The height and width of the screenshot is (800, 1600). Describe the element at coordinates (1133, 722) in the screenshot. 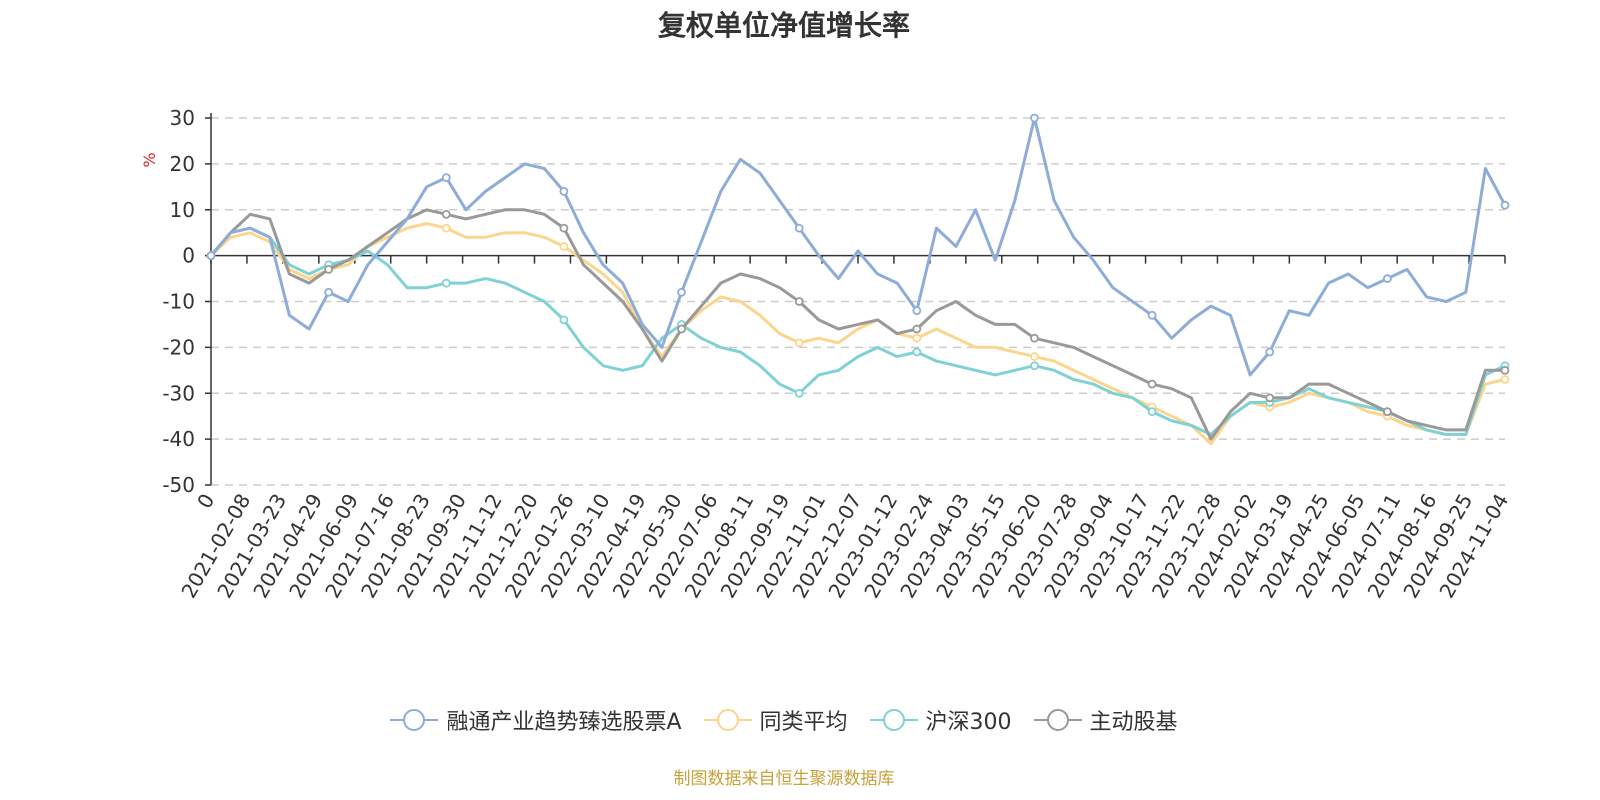

I see `legend-label: 主动股基` at that location.